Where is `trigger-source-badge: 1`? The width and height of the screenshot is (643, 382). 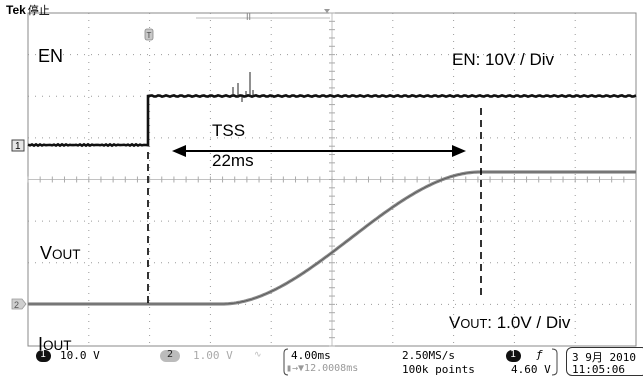
trigger-source-badge: 1 is located at coordinates (513, 355).